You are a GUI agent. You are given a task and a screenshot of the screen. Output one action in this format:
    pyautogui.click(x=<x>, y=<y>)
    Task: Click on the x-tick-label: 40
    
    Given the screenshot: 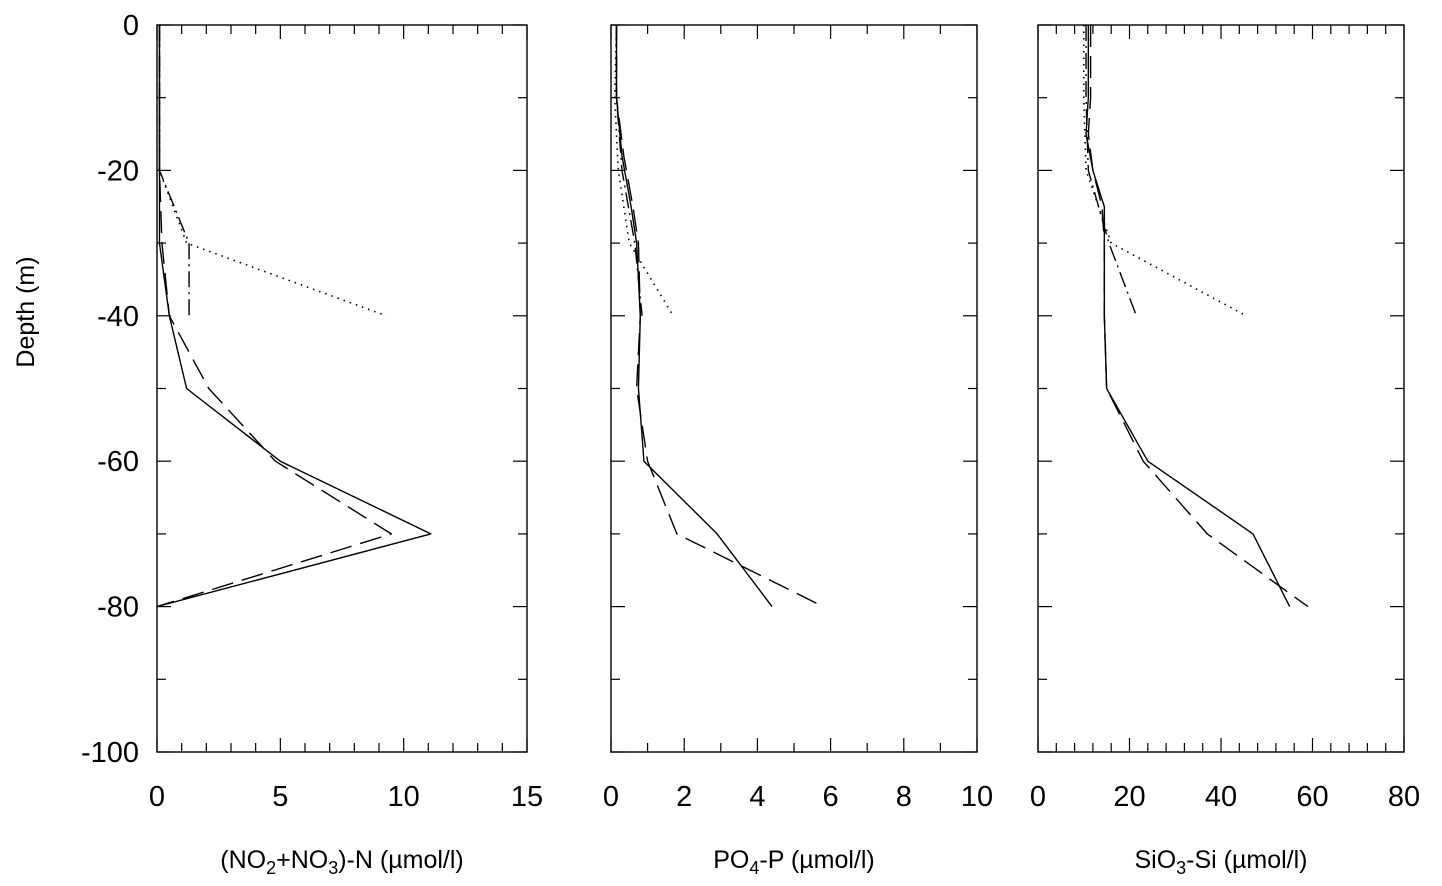 What is the action you would take?
    pyautogui.click(x=1221, y=797)
    